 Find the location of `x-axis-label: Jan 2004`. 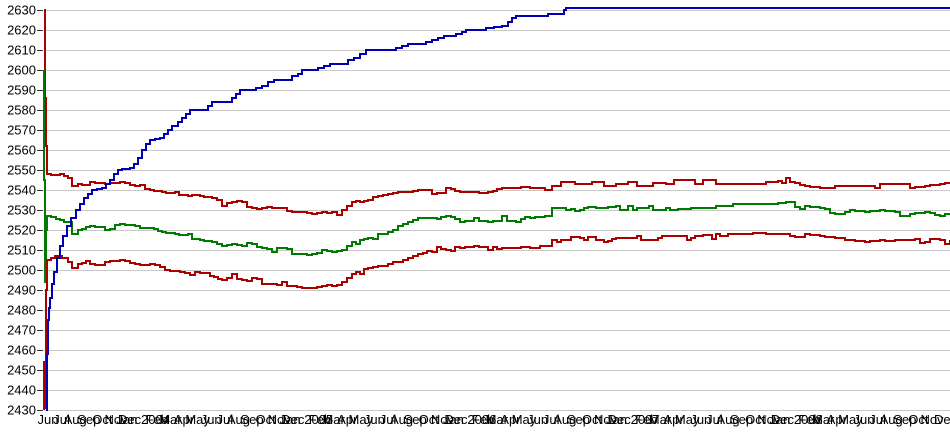

x-axis-label: Jan 2004 is located at coordinates (143, 419).